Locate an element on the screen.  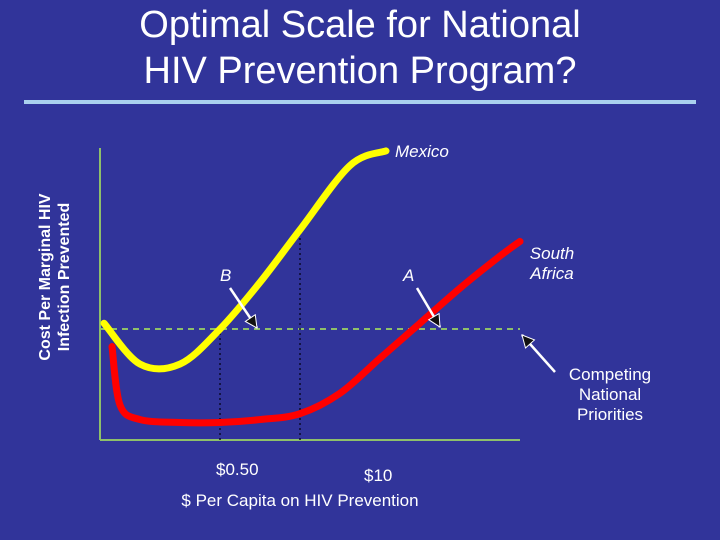
title-divider is located at coordinates (360, 102).